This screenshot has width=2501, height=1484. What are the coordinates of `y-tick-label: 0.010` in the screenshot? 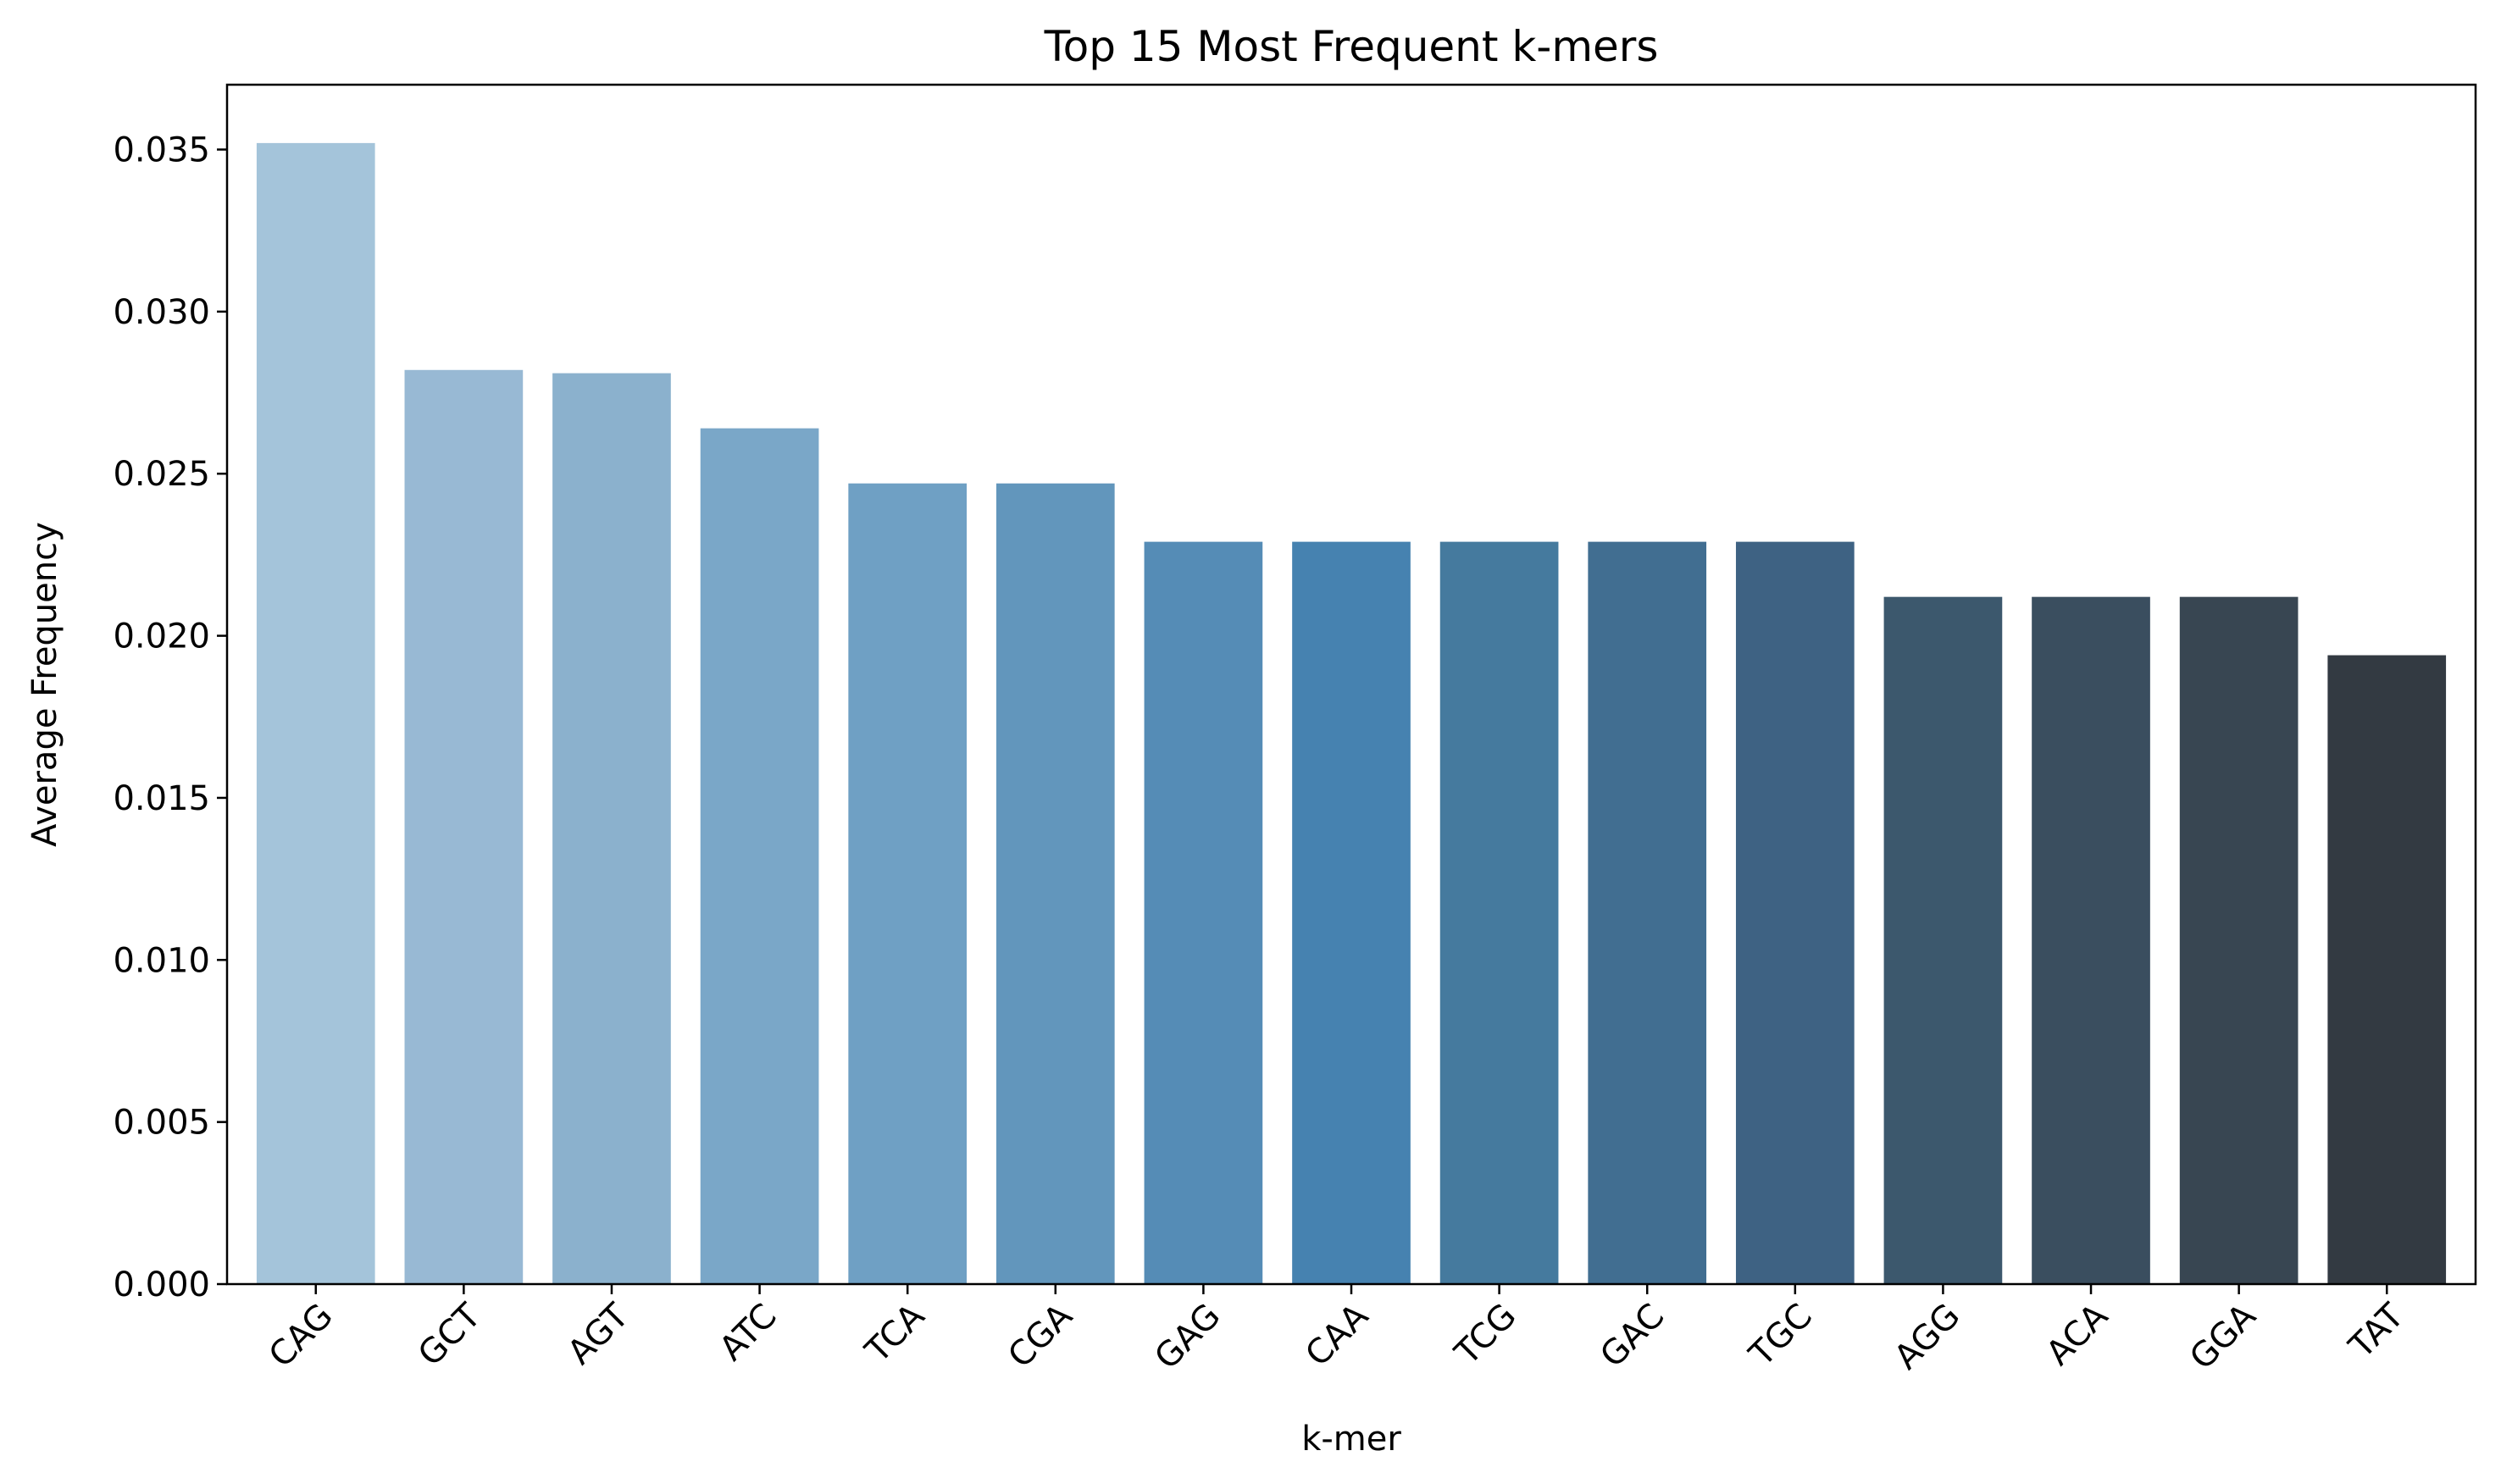 It's located at (161, 960).